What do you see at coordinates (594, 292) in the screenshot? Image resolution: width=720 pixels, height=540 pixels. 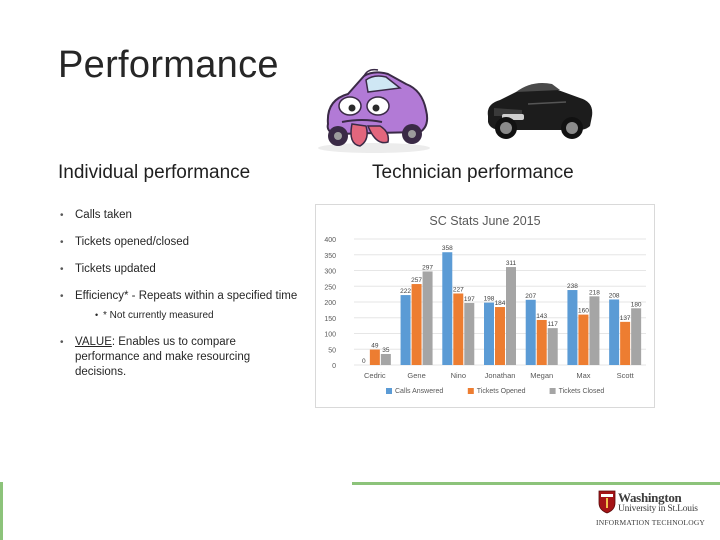 I see `data-label: 218` at bounding box center [594, 292].